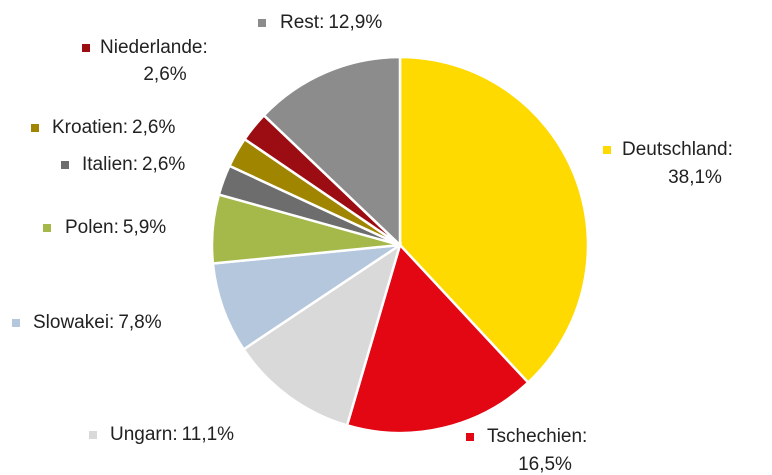  I want to click on category-label: Tschechien:, so click(537, 436).